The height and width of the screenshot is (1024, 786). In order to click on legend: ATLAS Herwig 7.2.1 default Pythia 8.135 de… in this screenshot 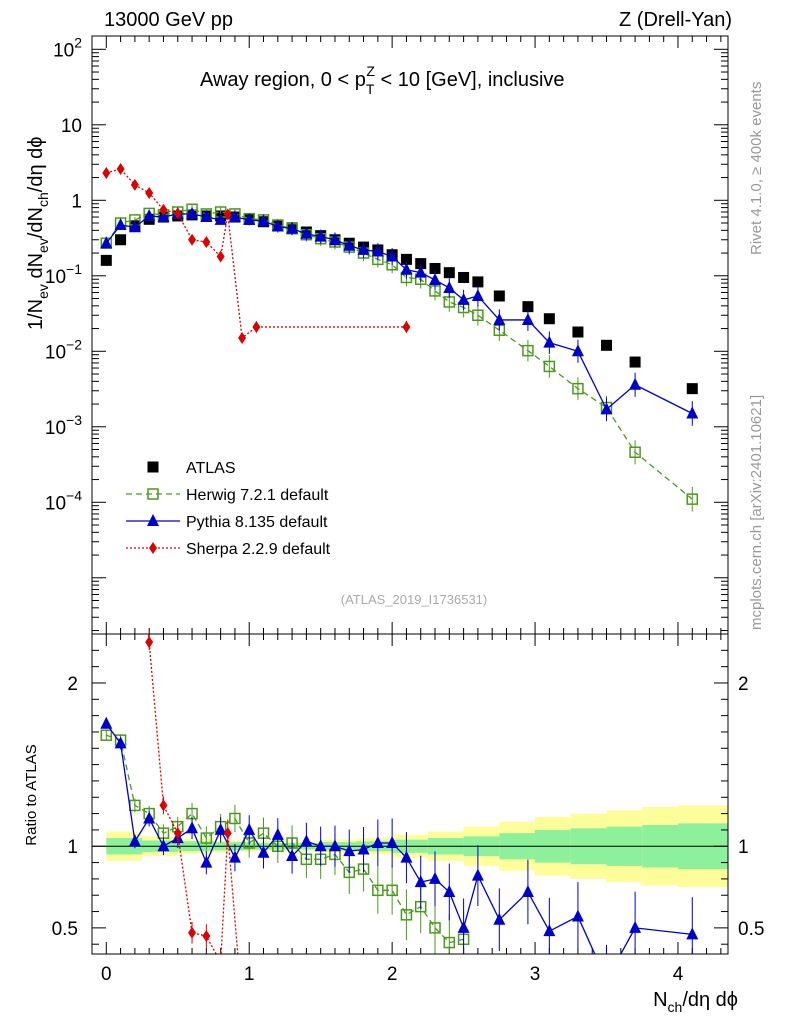, I will do `click(228, 509)`.